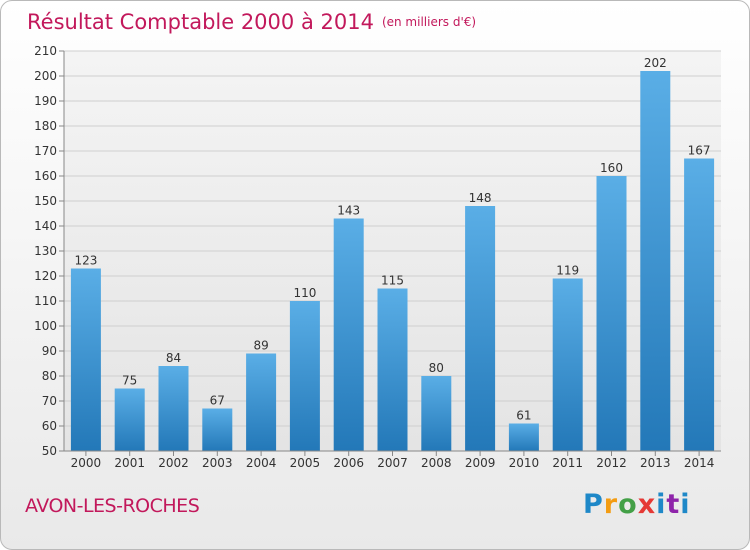 This screenshot has height=550, width=750. What do you see at coordinates (305, 463) in the screenshot?
I see `x-tick-label: 2005` at bounding box center [305, 463].